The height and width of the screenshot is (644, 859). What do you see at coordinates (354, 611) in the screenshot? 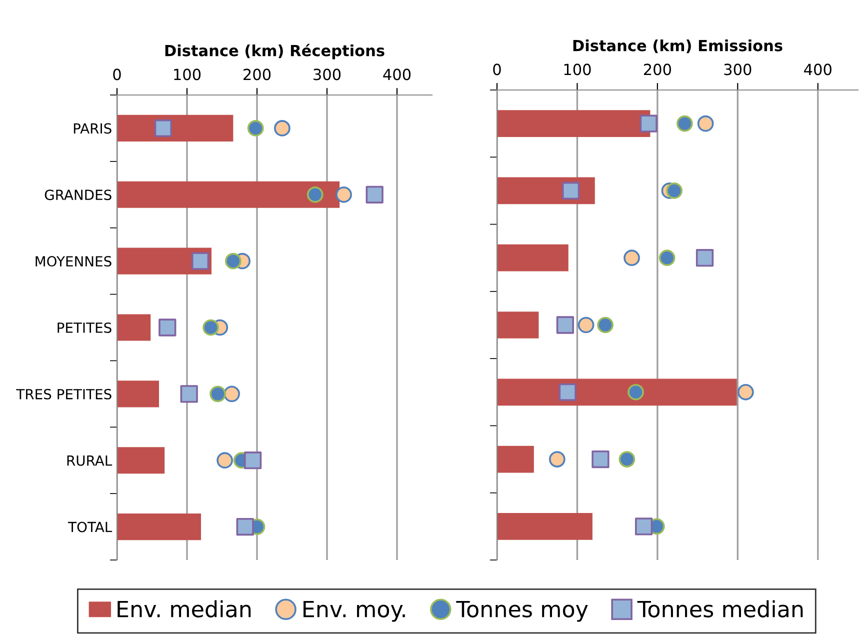
I see `legend-label: Env. moy.` at bounding box center [354, 611].